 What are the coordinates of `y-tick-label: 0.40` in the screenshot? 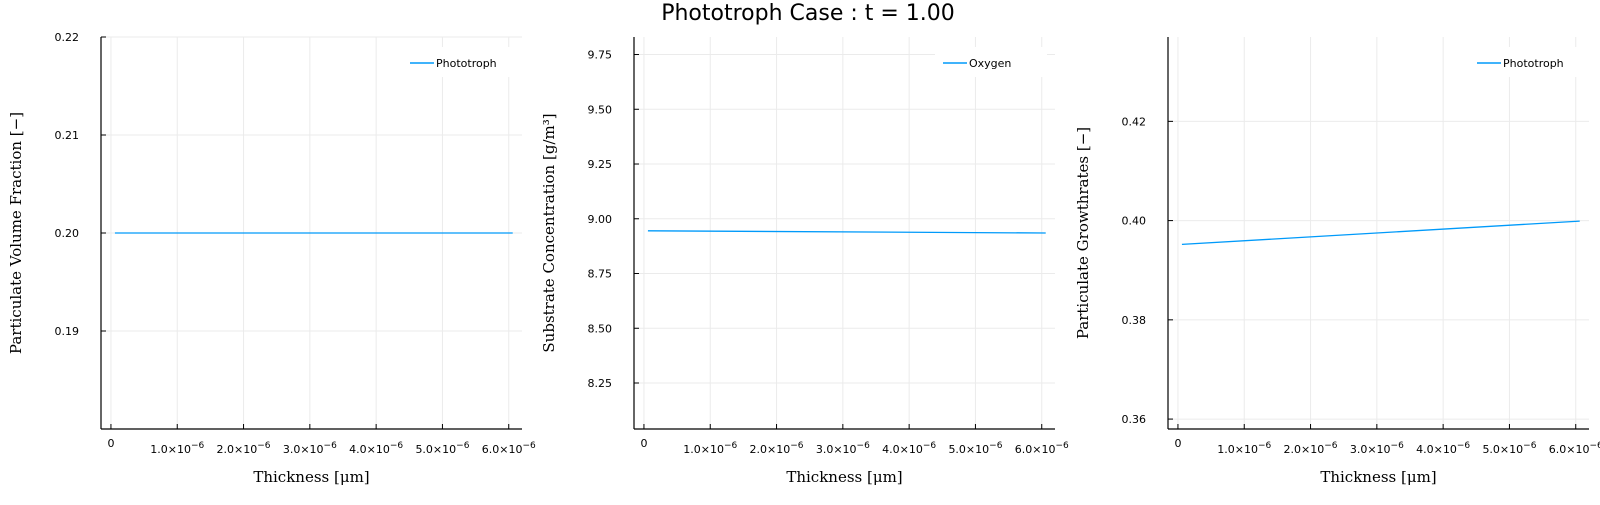 It's located at (1134, 221).